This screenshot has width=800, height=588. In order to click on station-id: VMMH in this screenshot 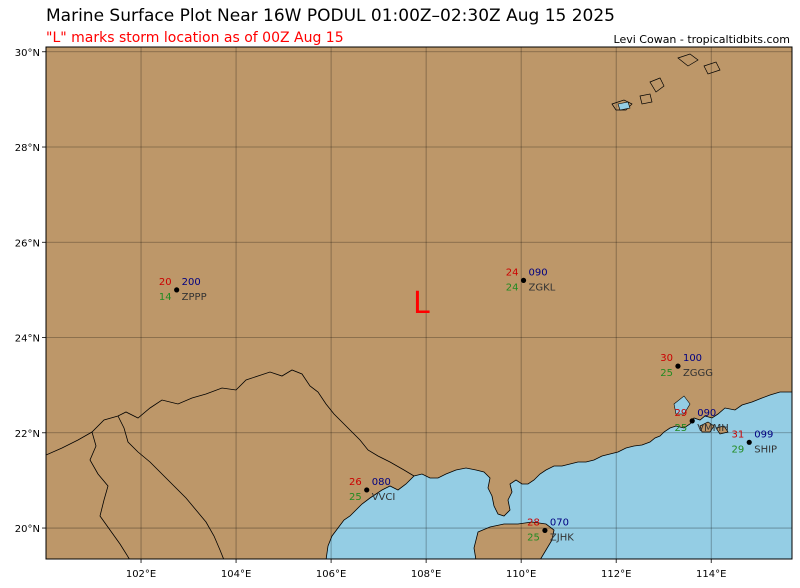, I will do `click(713, 428)`.